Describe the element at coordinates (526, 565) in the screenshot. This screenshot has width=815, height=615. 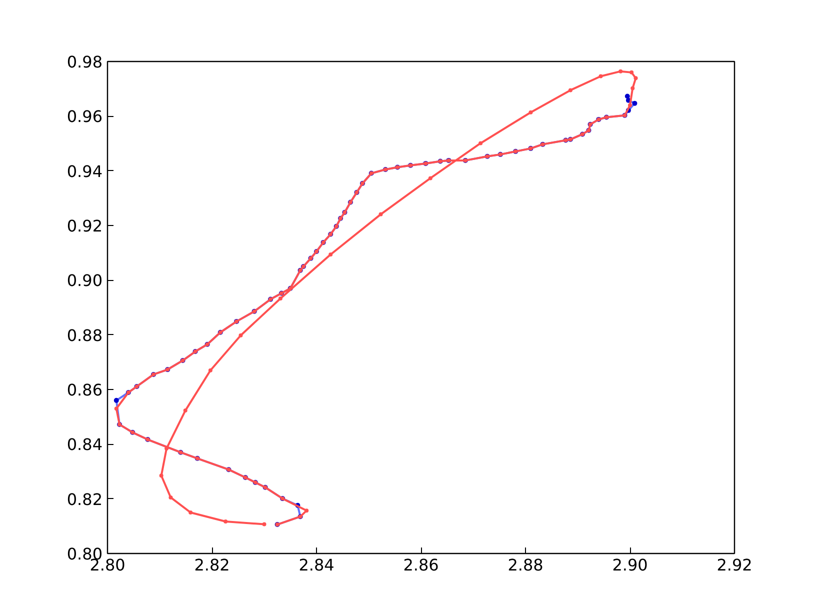
I see `x-tick-label: 2.88` at that location.